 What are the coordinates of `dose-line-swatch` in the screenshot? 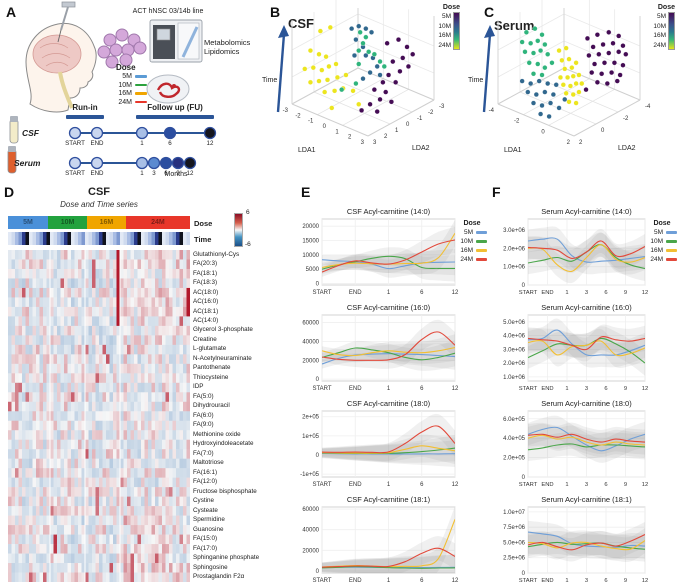 It's located at (481, 259).